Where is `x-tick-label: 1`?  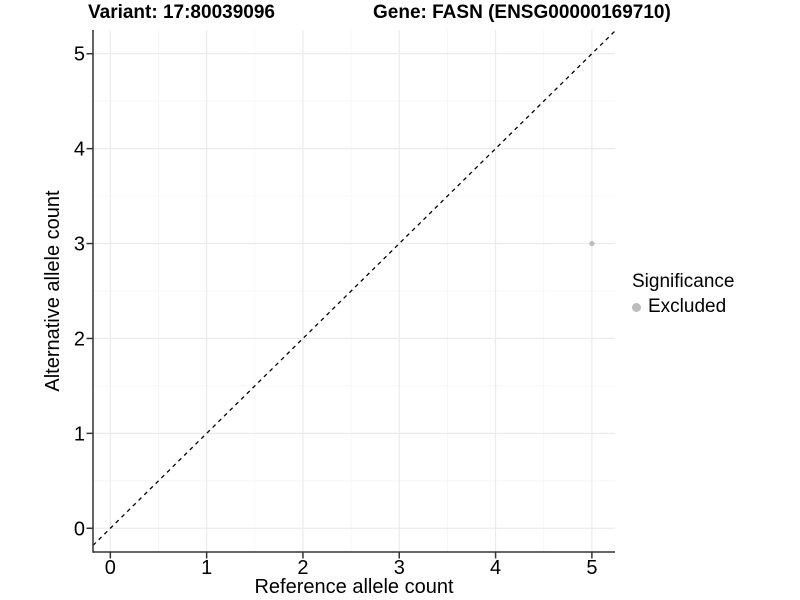
x-tick-label: 1 is located at coordinates (206, 568).